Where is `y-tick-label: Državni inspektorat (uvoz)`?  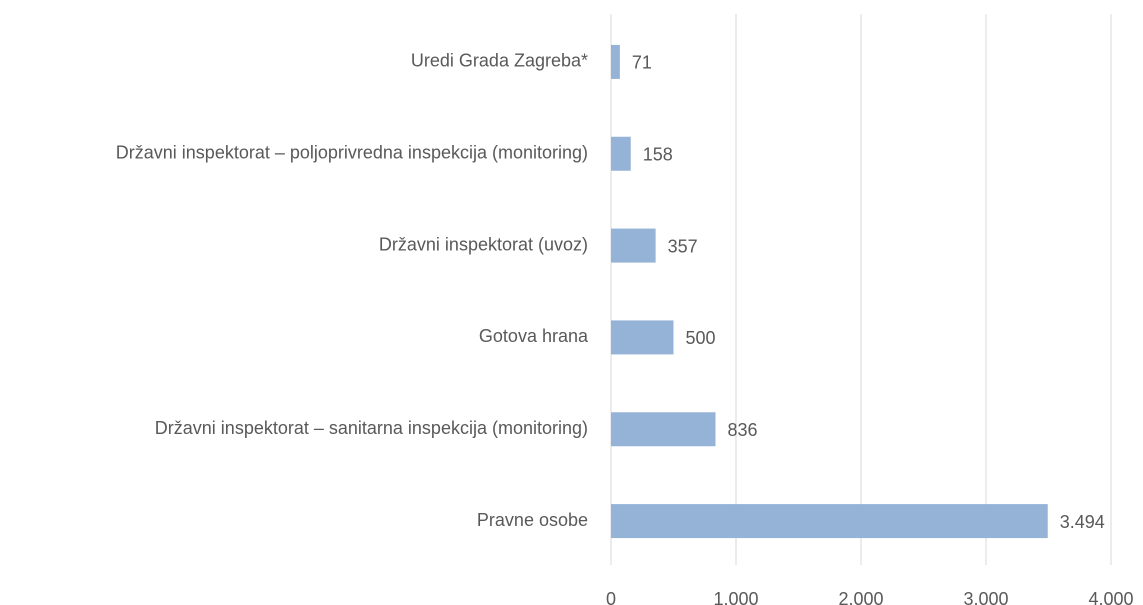
y-tick-label: Državni inspektorat (uvoz) is located at coordinates (483, 244).